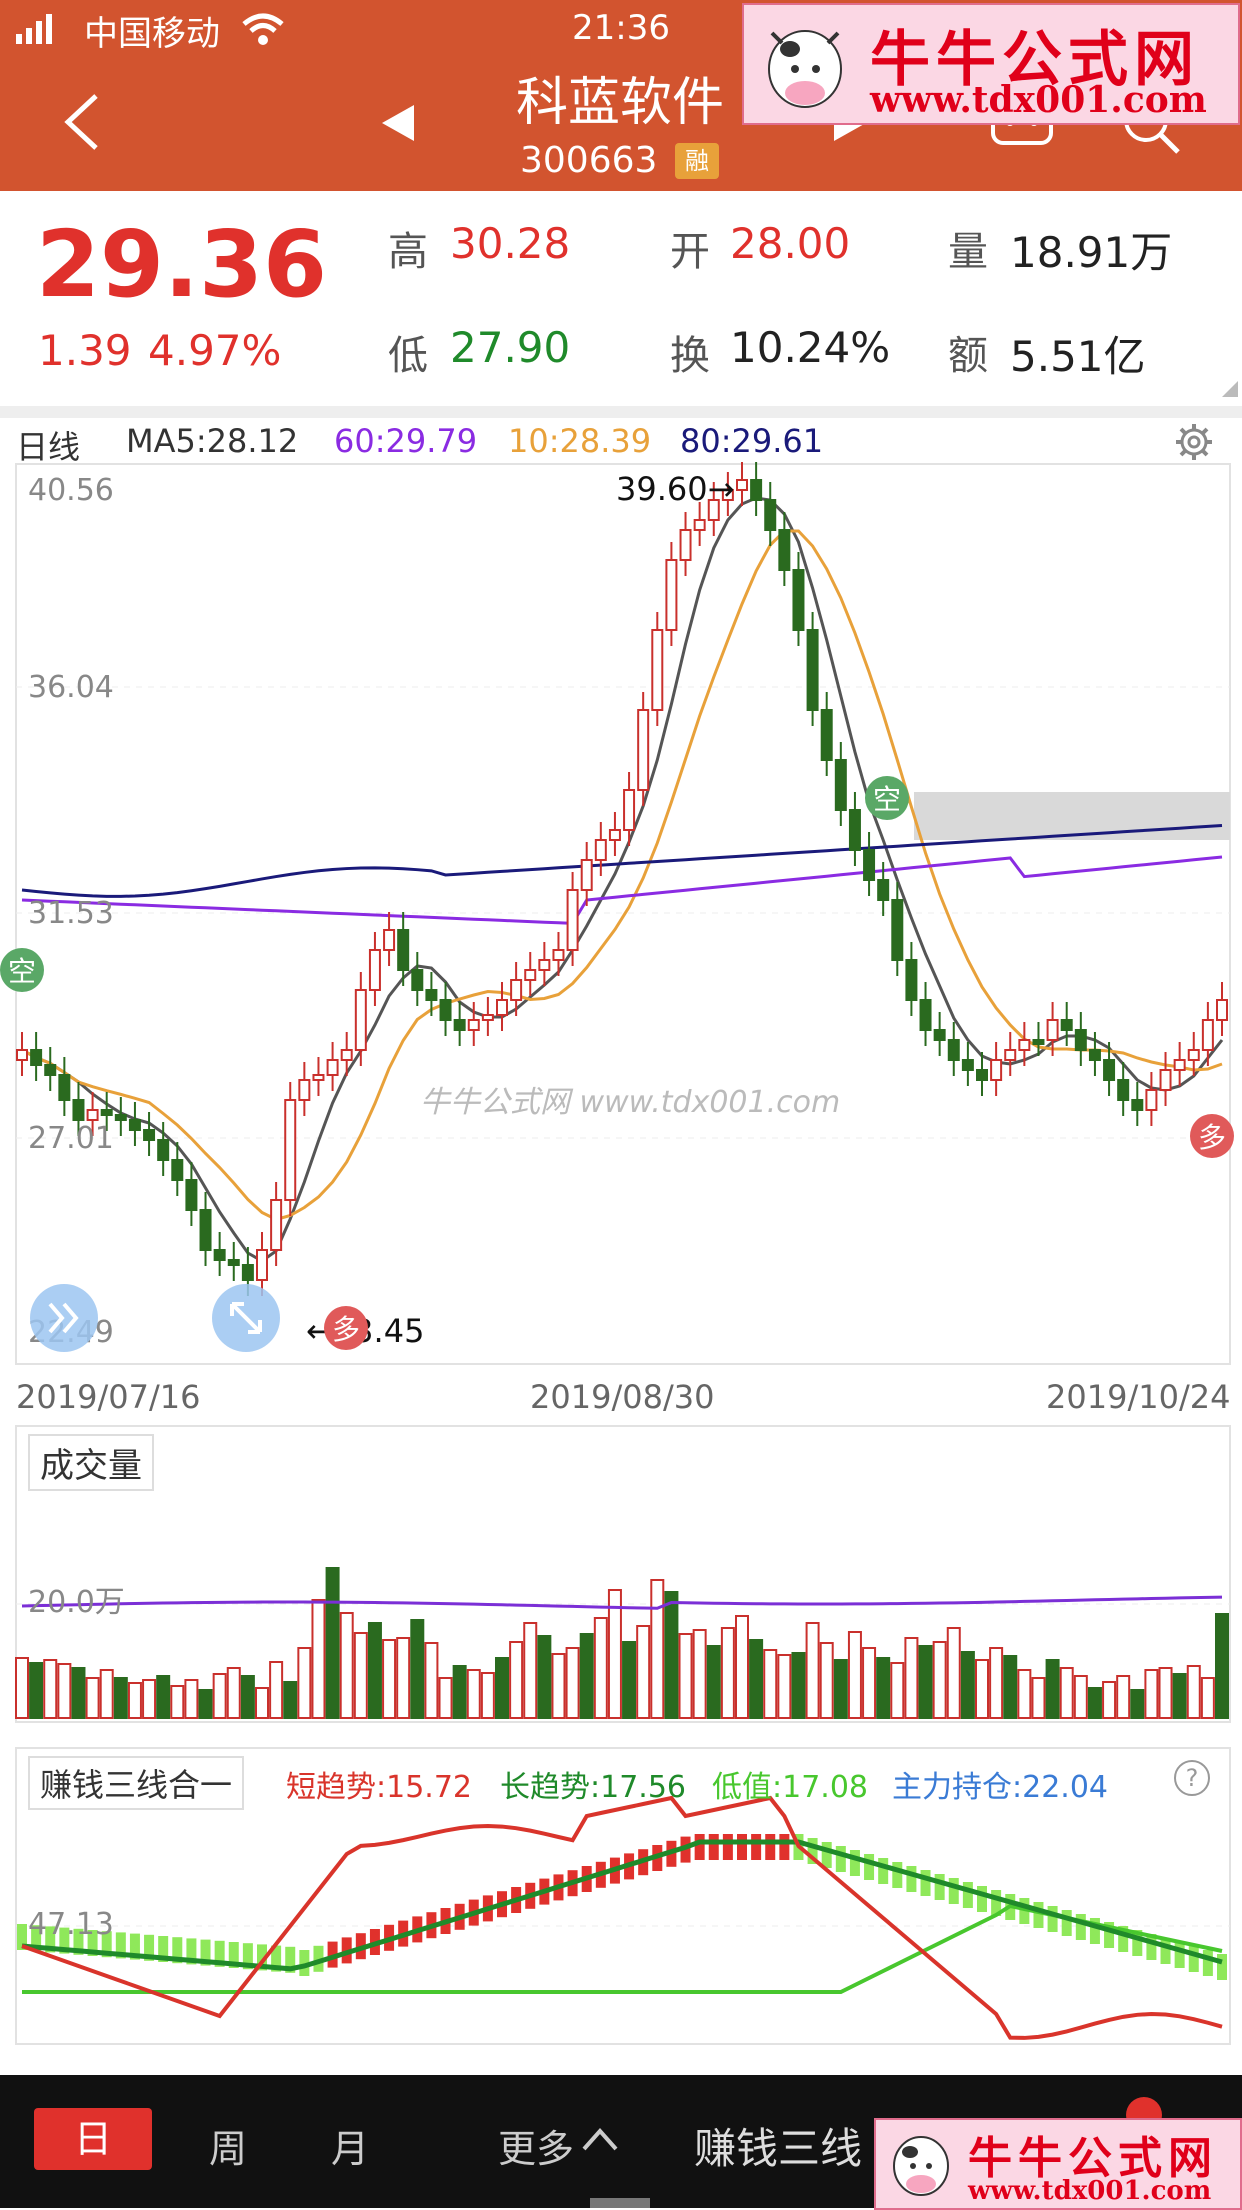 Image resolution: width=1242 pixels, height=2210 pixels. Describe the element at coordinates (690, 356) in the screenshot. I see `turnover-label: 换` at that location.